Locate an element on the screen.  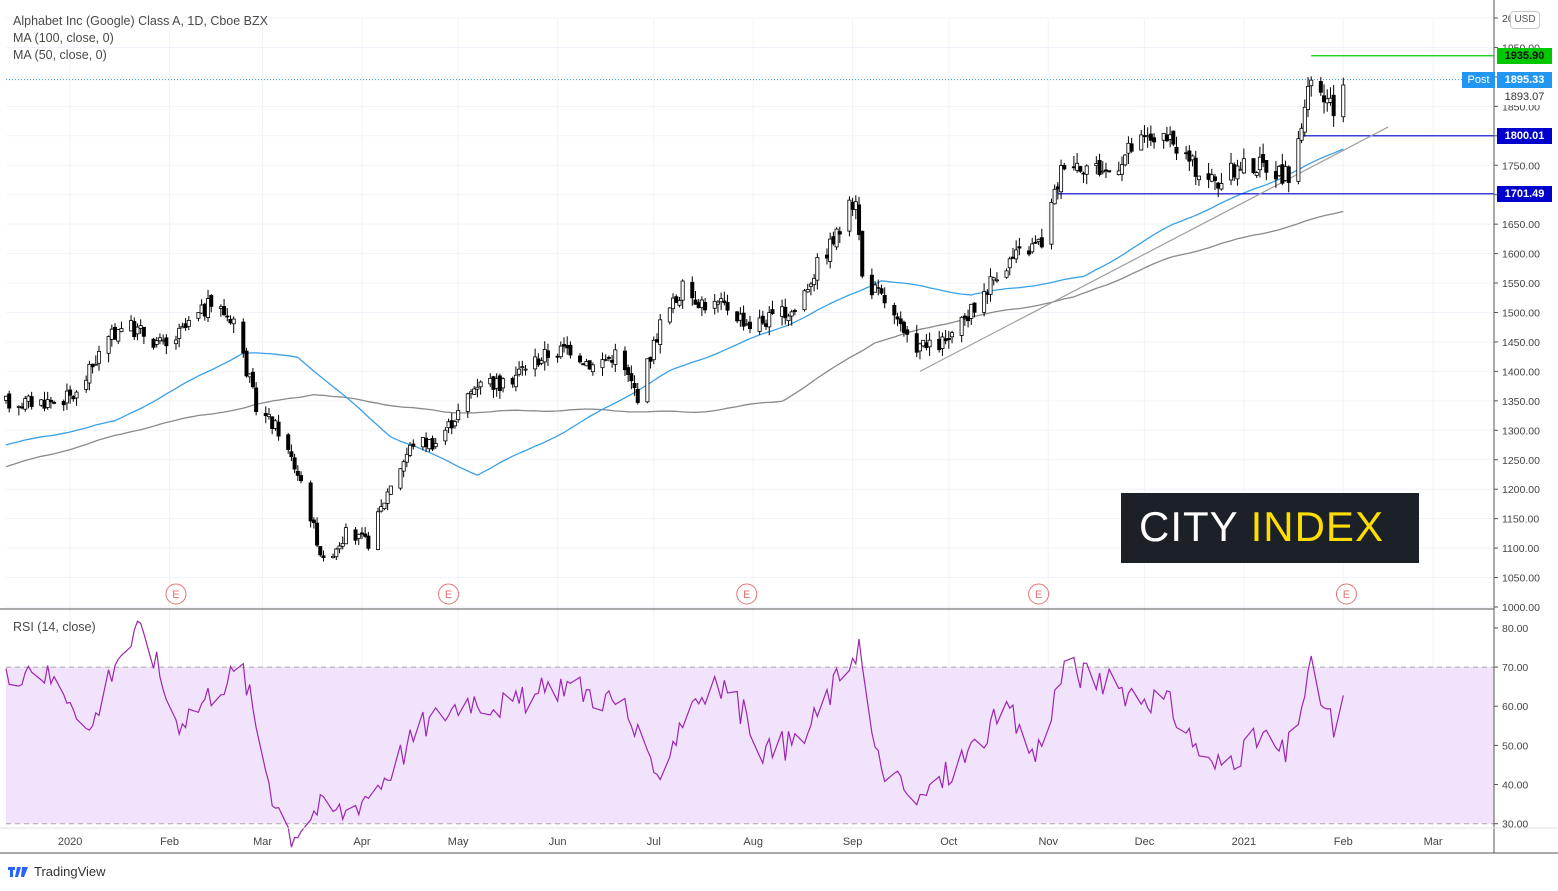
tradingview-brand: TradingView is located at coordinates (57, 871).